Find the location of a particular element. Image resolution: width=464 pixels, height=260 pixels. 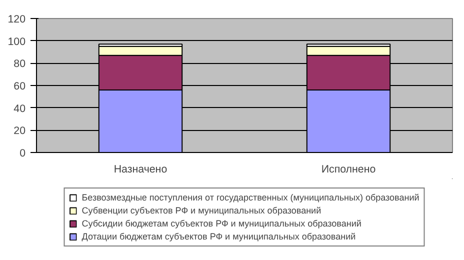

y-tick-label: 120 is located at coordinates (17, 20).